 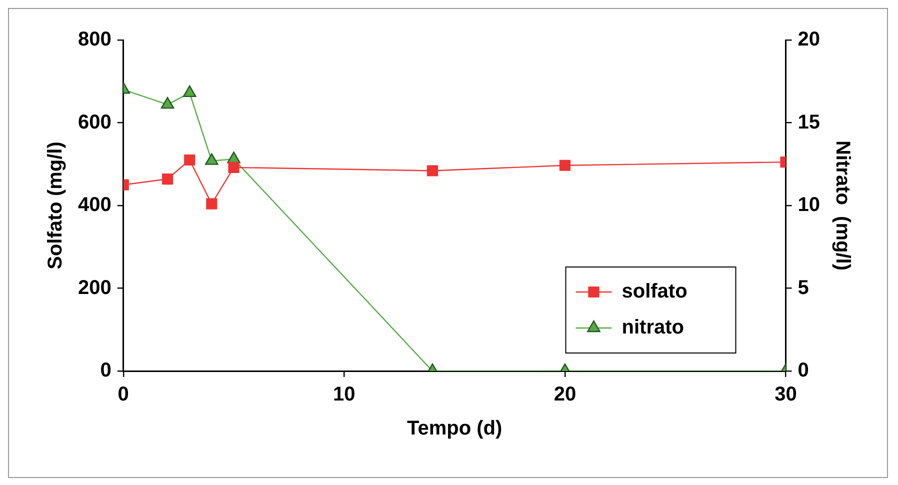 What do you see at coordinates (655, 291) in the screenshot?
I see `legend-label: solfato` at bounding box center [655, 291].